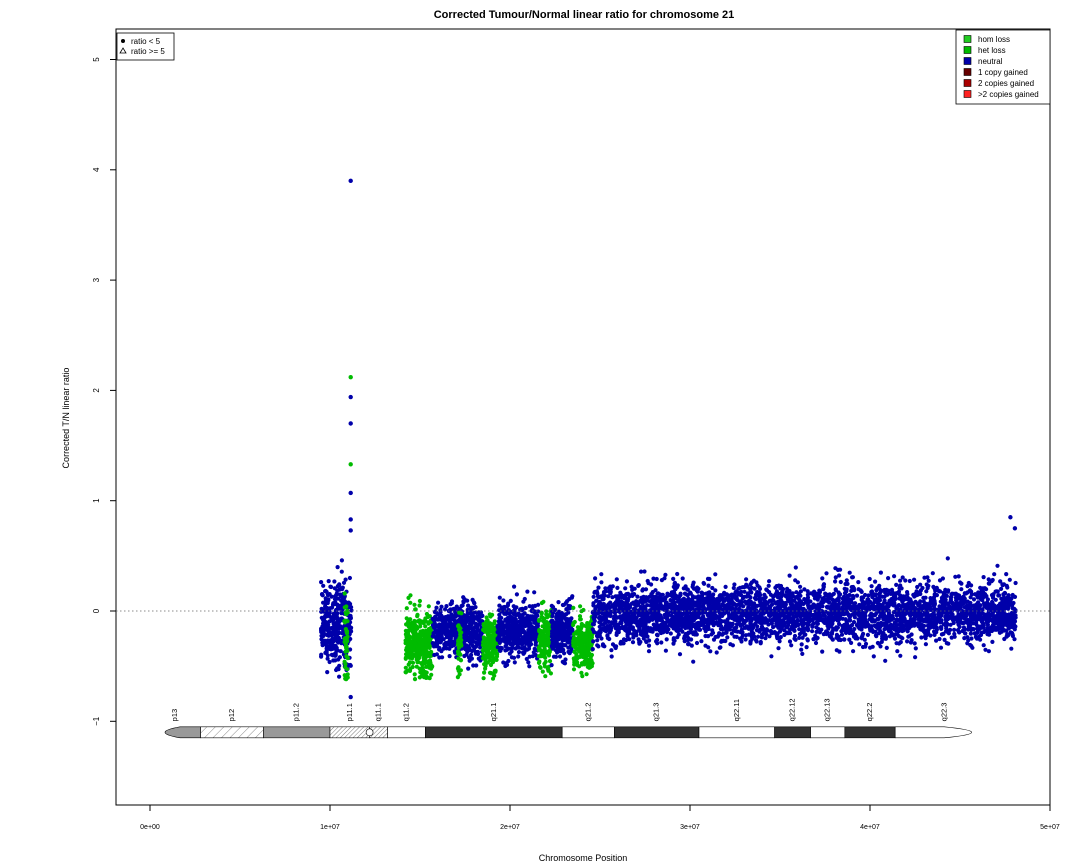 This screenshot has width=1080, height=864. I want to click on ideogram-band-label: p11.2, so click(296, 712).